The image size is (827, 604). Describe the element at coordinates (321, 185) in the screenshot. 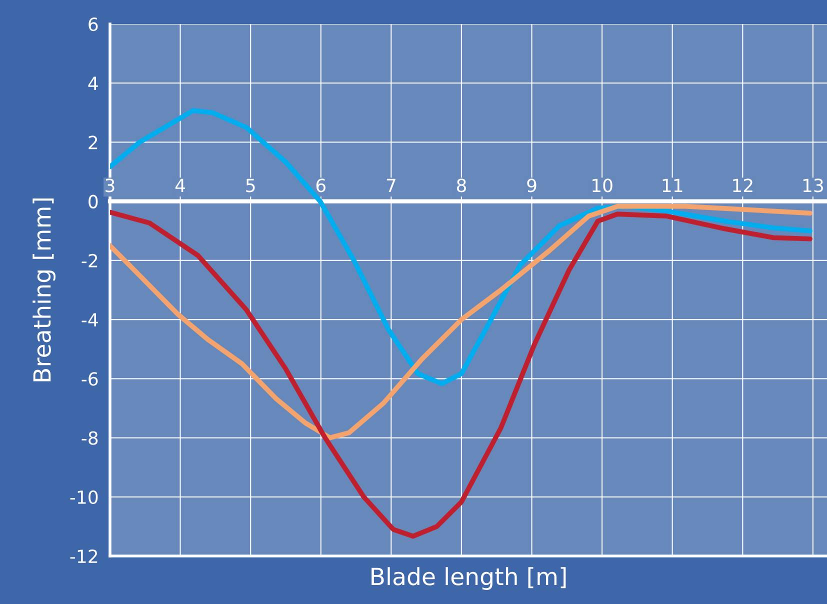

I see `x-tick-label: 6` at that location.